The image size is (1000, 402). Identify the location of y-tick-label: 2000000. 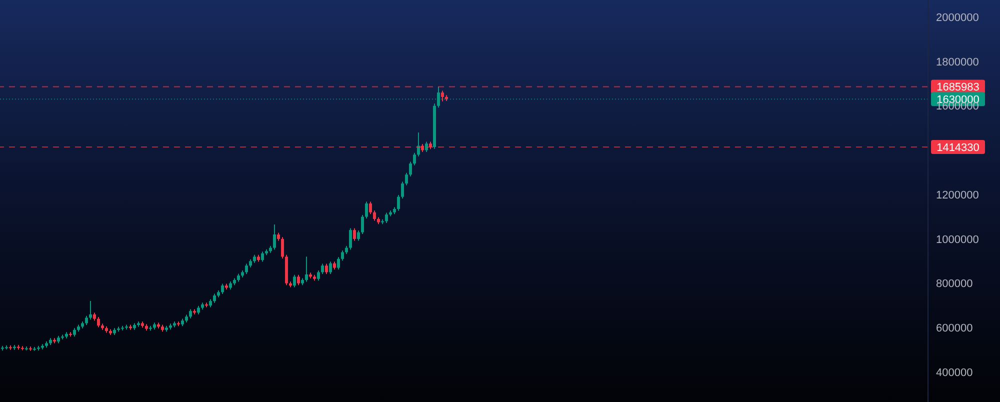
(957, 18).